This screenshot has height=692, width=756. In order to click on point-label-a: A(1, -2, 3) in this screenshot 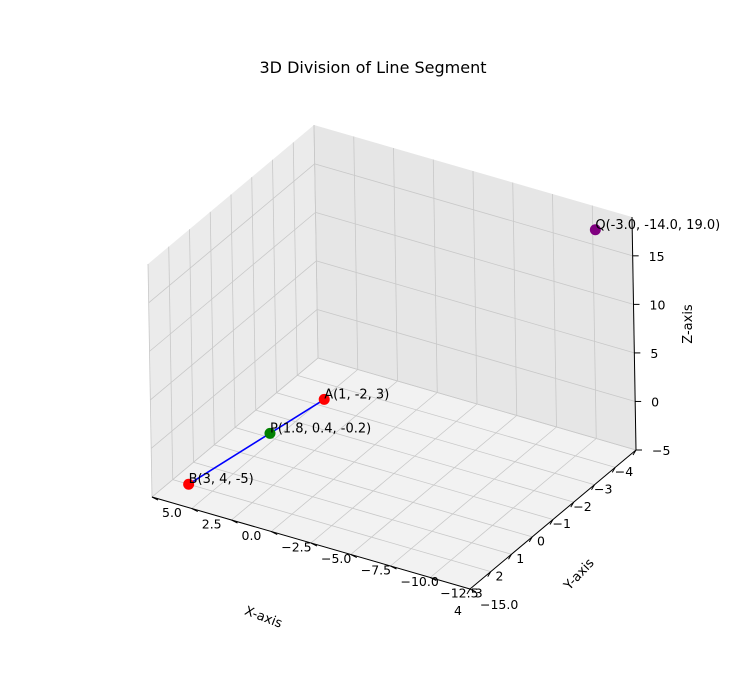, I will do `click(356, 394)`.